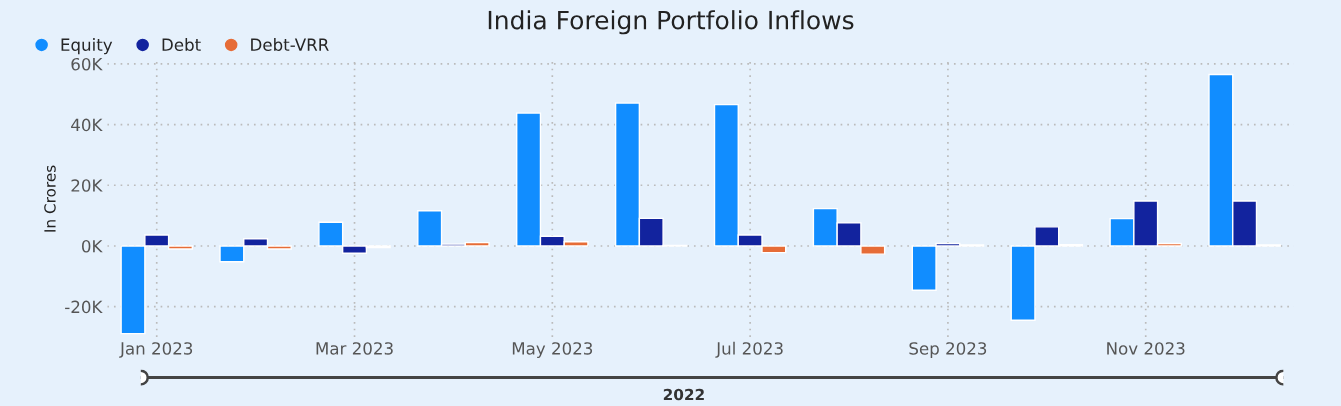 Image resolution: width=1341 pixels, height=406 pixels. I want to click on y-tick-label: 40K, so click(87, 125).